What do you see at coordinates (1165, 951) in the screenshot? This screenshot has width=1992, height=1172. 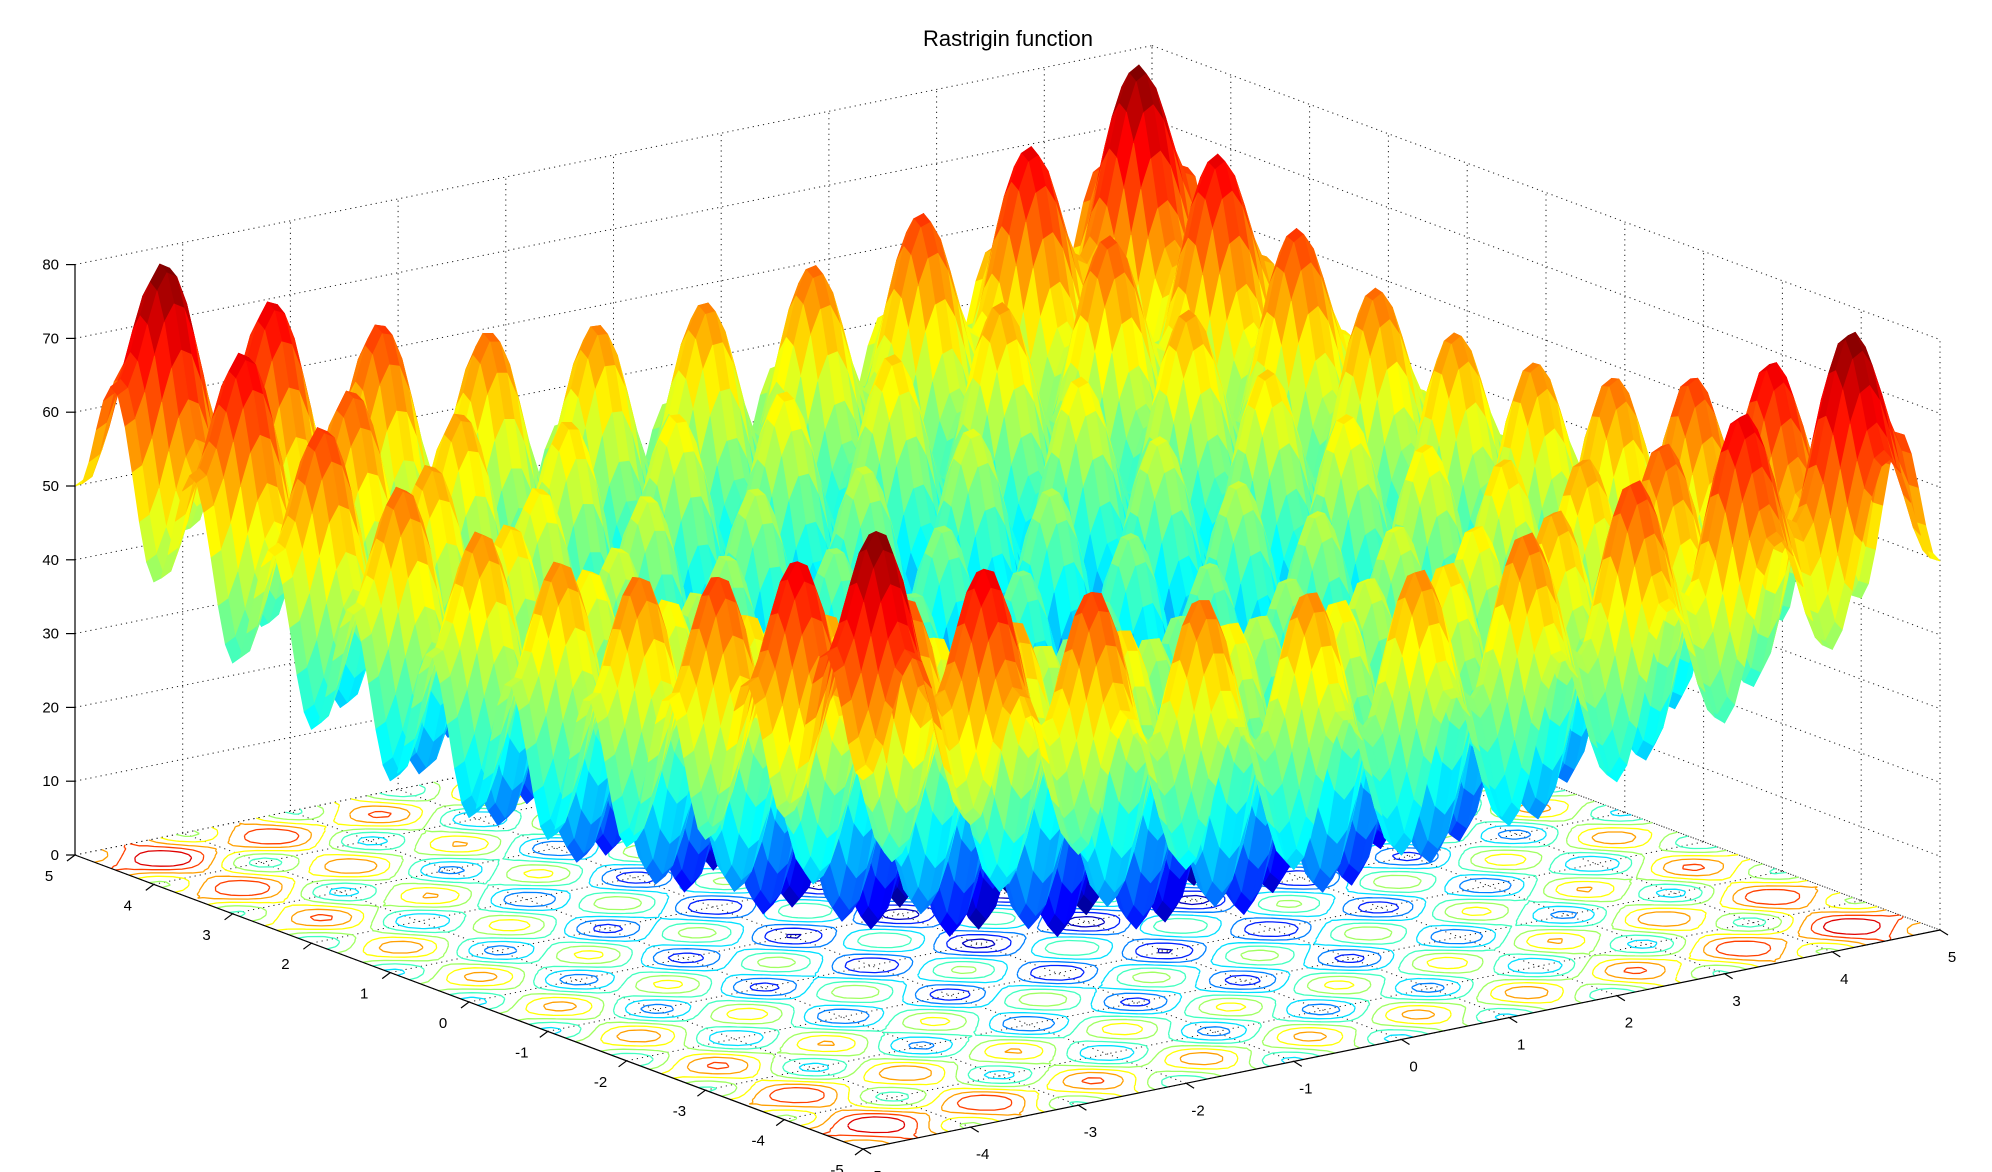 I see `grid-line-y-floor` at bounding box center [1165, 951].